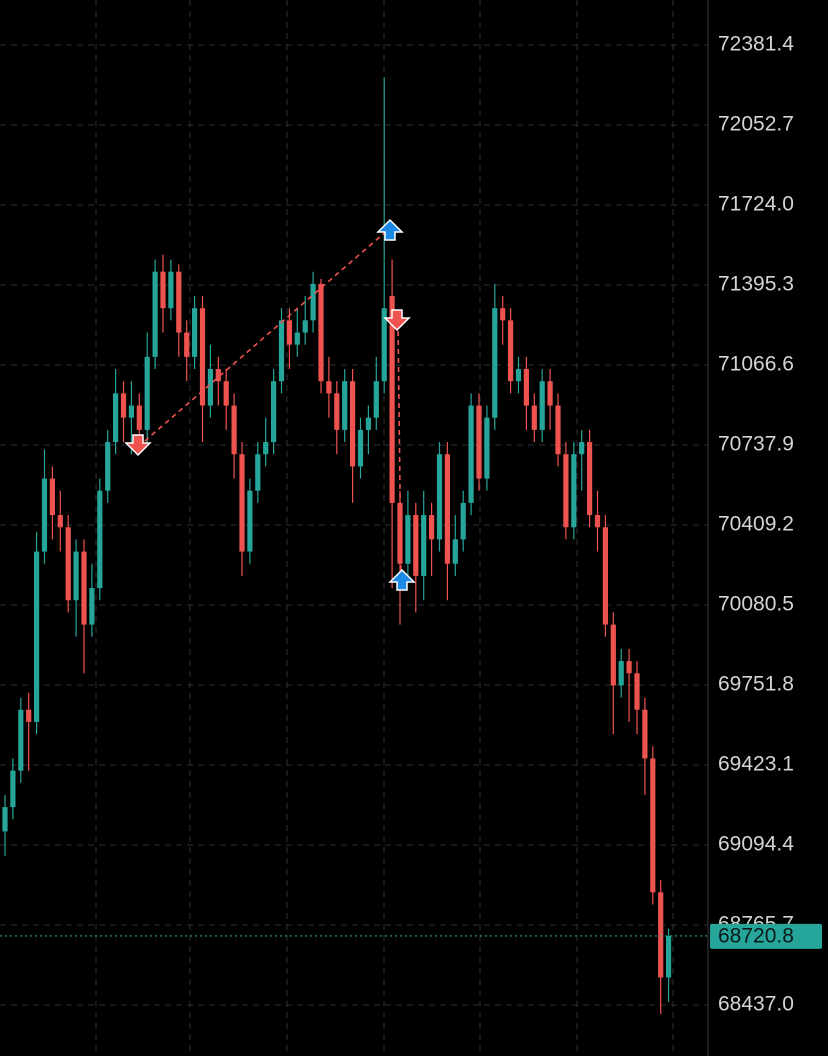 The image size is (828, 1056). Describe the element at coordinates (756, 1004) in the screenshot. I see `y-tick-label: 68437.0` at that location.